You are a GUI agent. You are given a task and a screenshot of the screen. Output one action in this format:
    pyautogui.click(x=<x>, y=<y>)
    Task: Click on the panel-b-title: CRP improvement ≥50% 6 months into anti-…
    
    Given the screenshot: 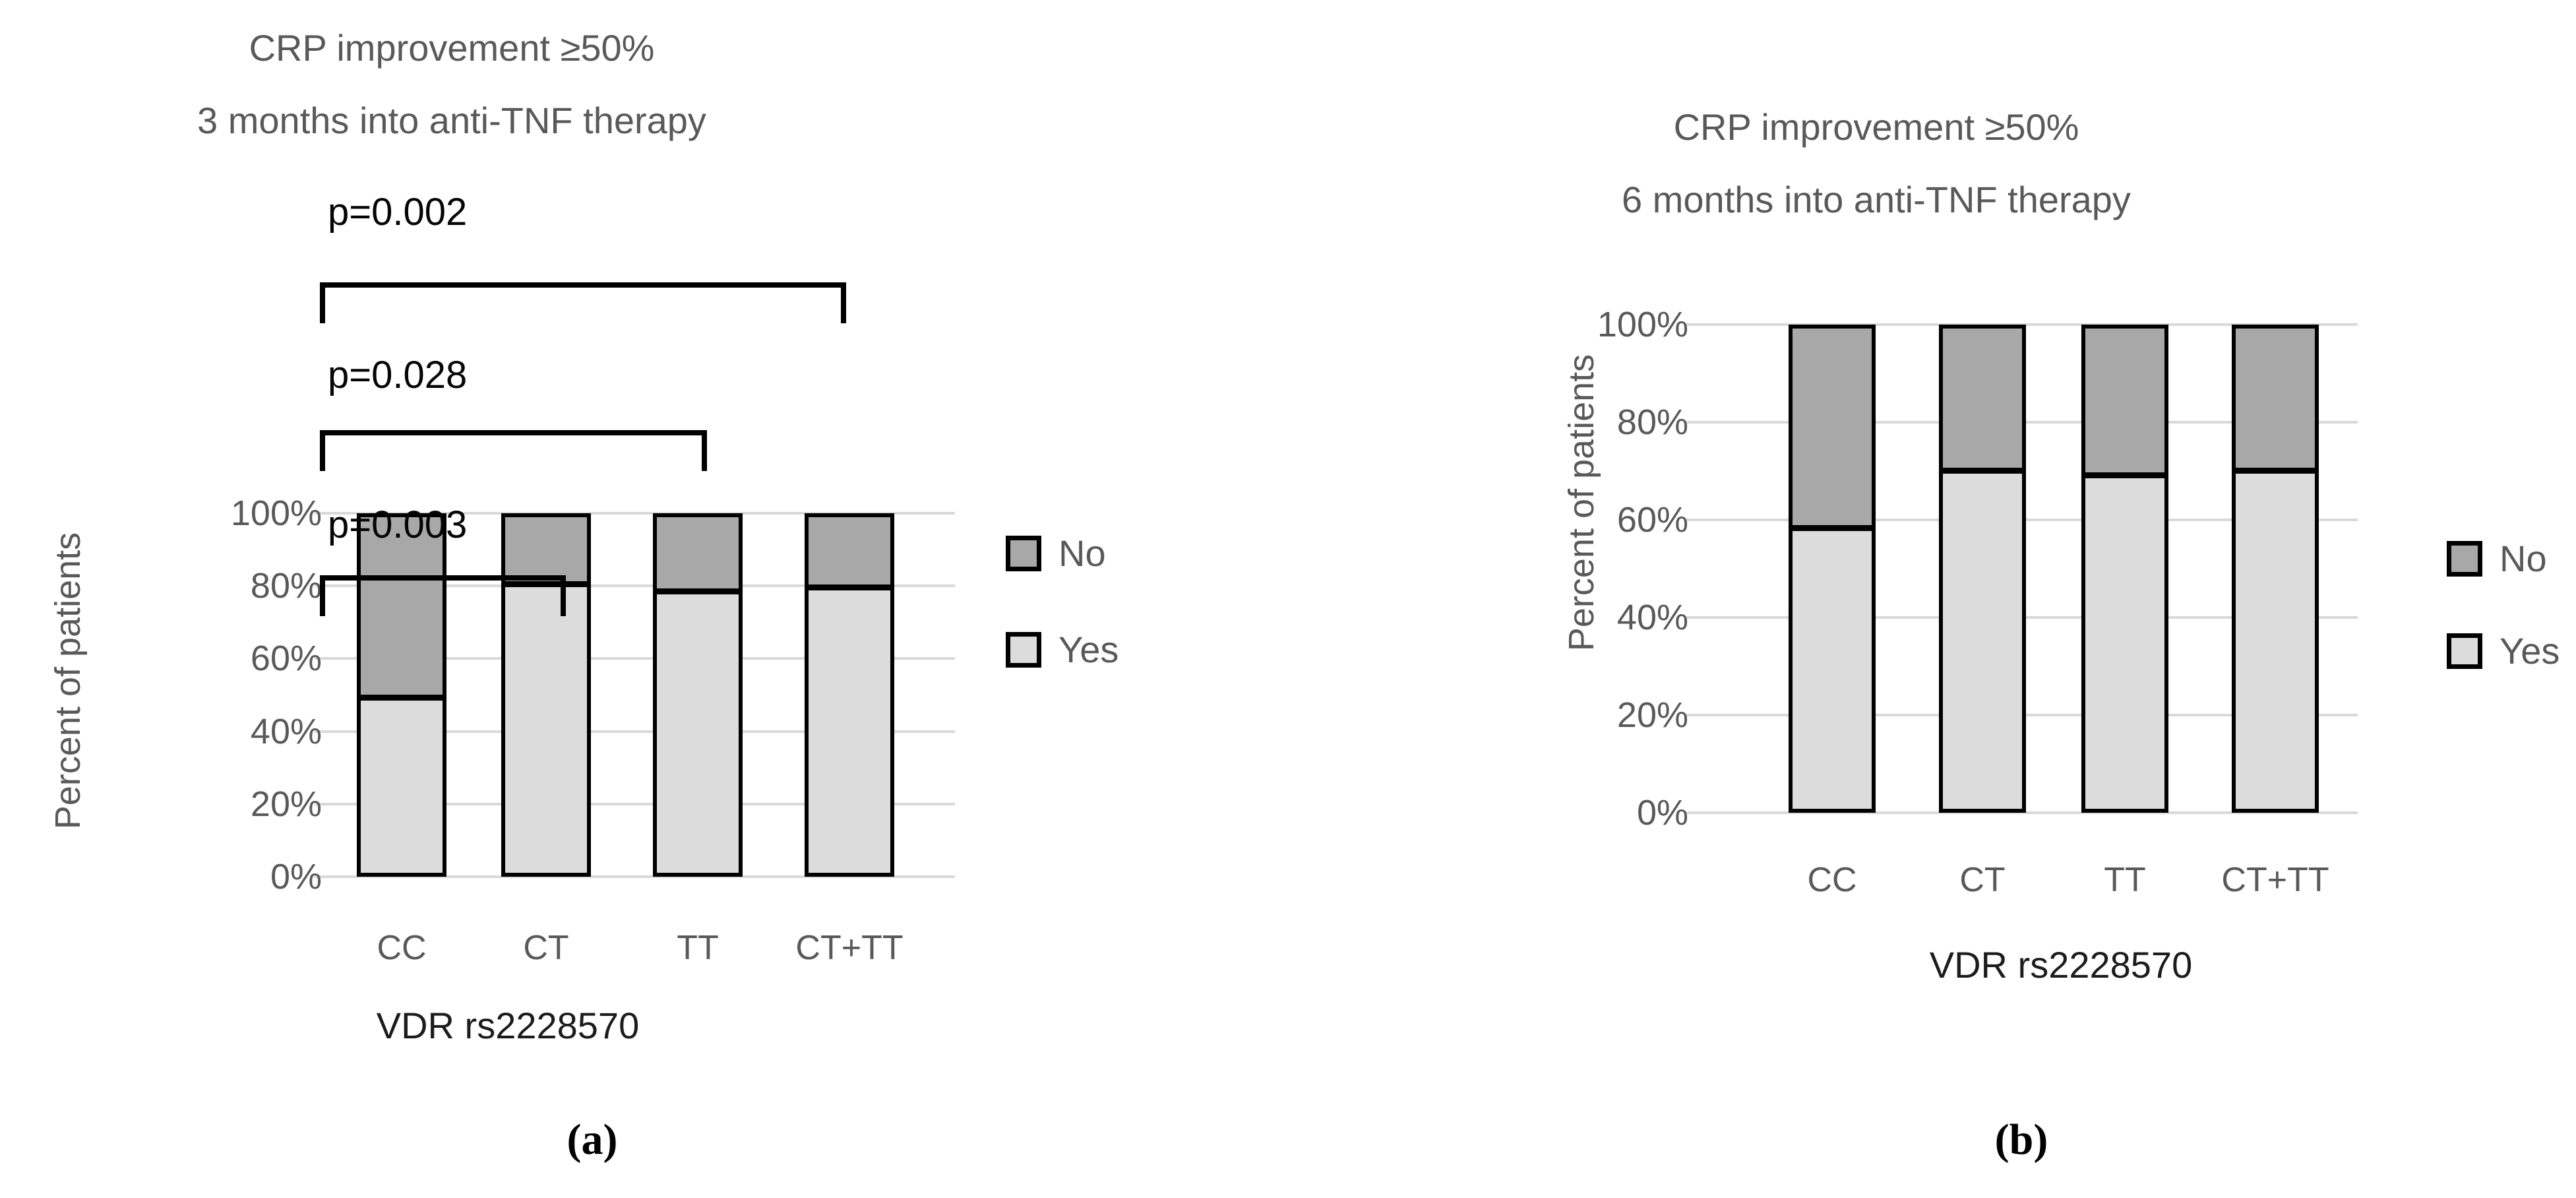 What is the action you would take?
    pyautogui.click(x=1876, y=163)
    